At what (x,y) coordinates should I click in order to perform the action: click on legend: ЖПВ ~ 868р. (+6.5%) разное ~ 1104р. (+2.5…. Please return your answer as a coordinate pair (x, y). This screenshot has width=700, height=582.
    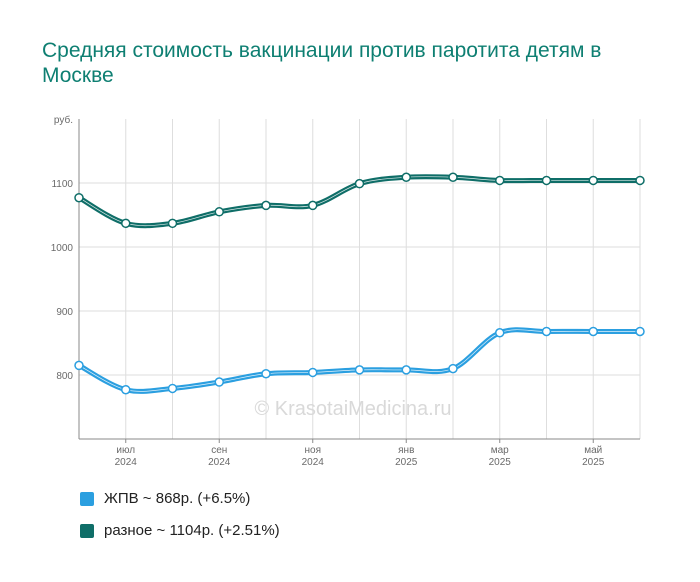
    Looking at the image, I should click on (180, 522).